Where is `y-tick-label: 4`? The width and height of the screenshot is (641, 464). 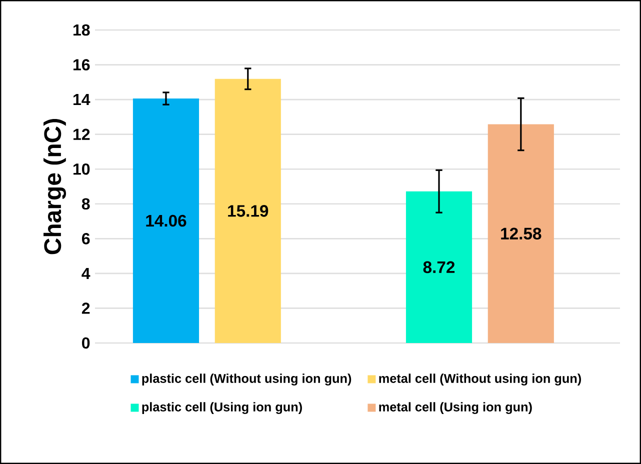 y-tick-label: 4 is located at coordinates (86, 273).